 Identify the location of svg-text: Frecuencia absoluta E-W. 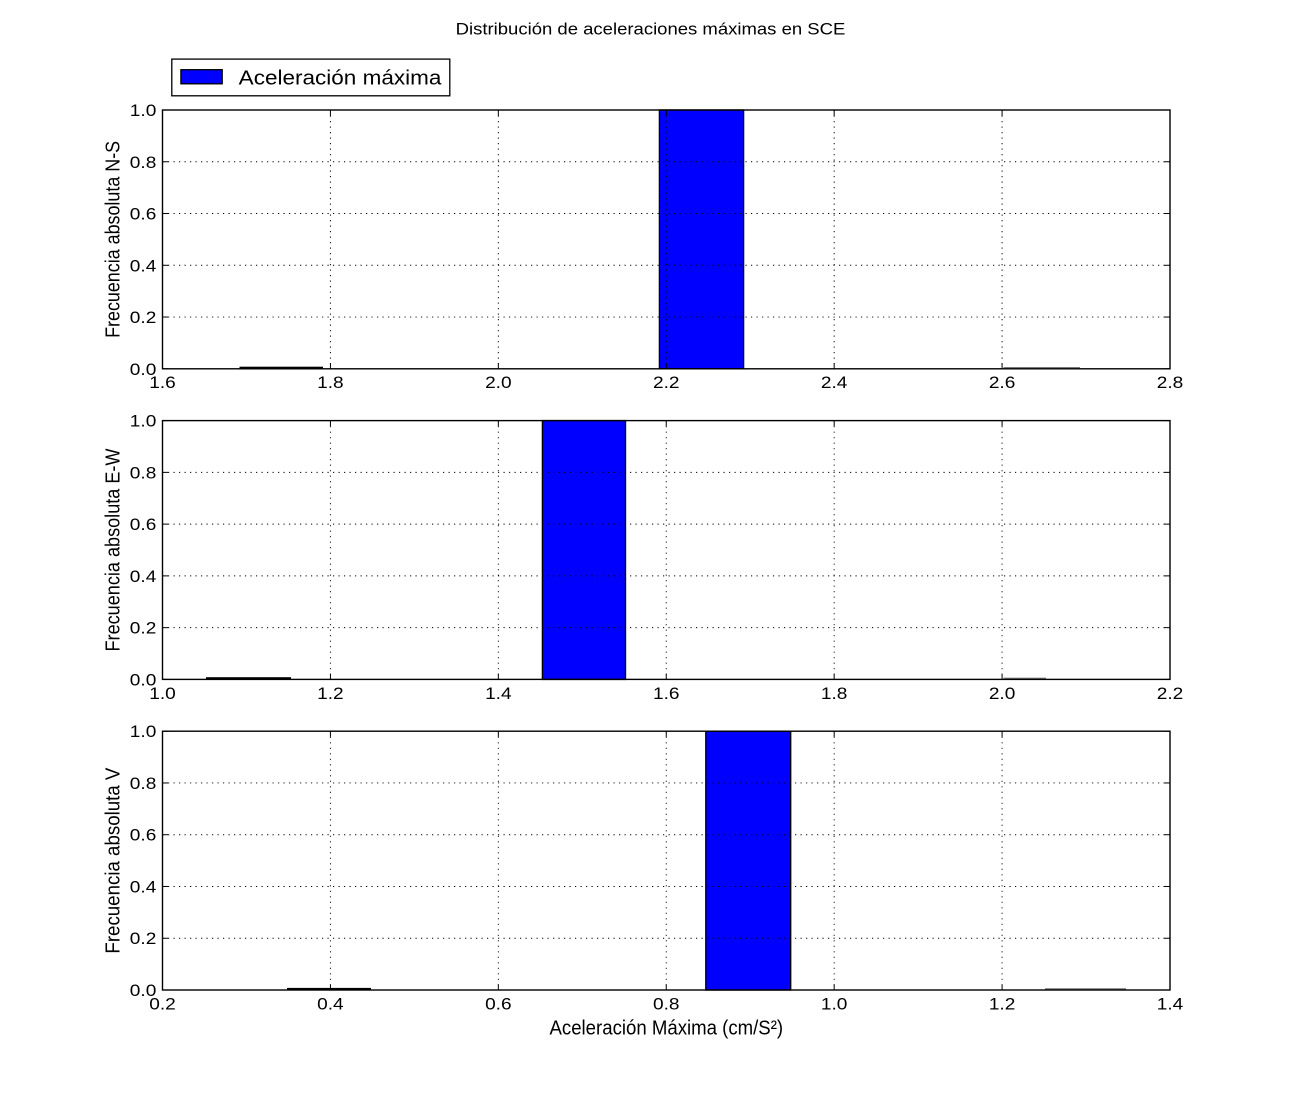
(114, 549).